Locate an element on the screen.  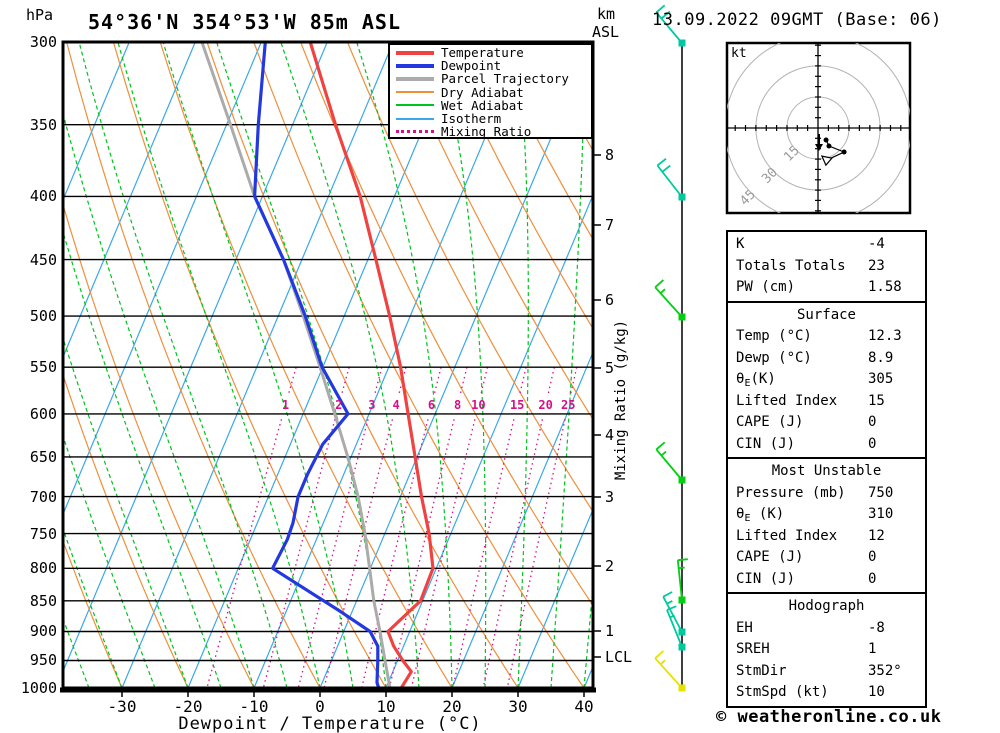
pressure-tick-label: 600 is located at coordinates (43, 413).